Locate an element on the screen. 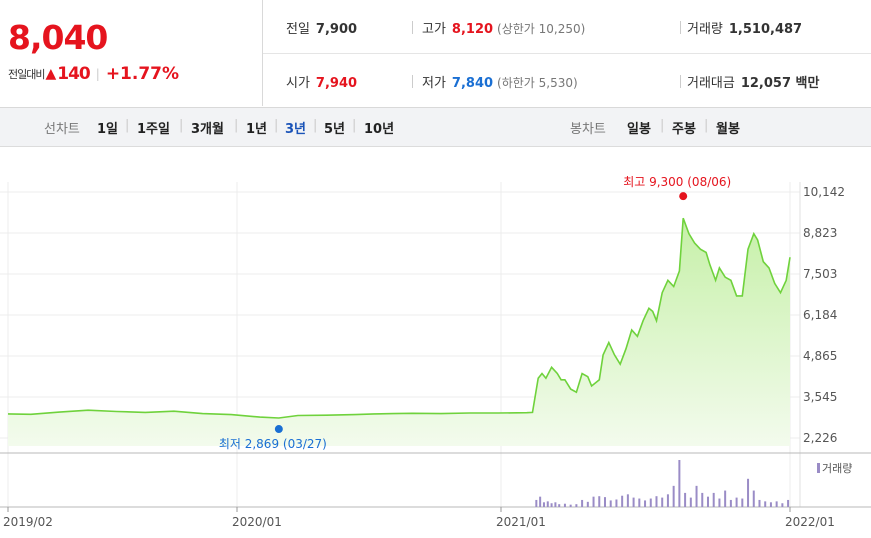 The height and width of the screenshot is (538, 871). amount-label: 거래대금 is located at coordinates (711, 83).